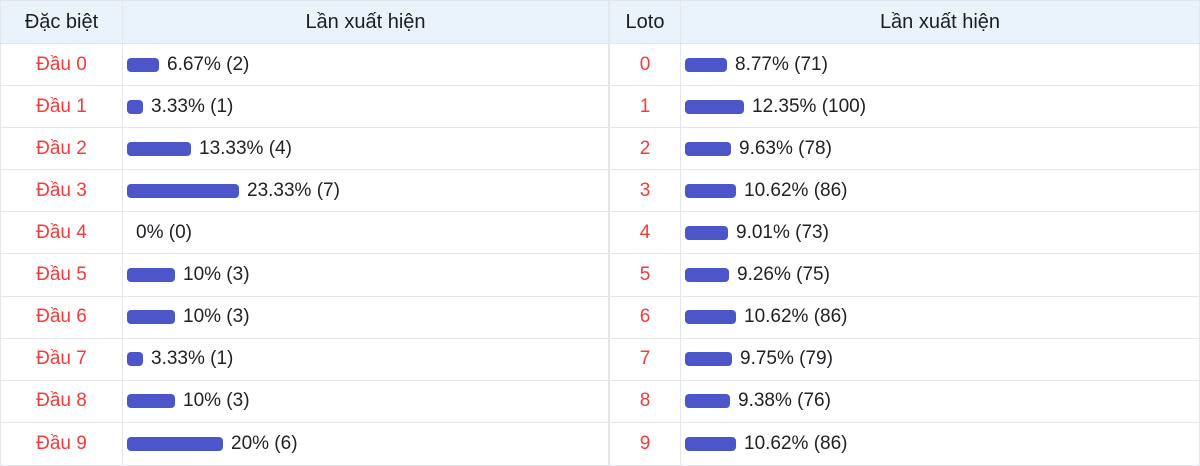  Describe the element at coordinates (645, 401) in the screenshot. I see `row-label: 8` at that location.